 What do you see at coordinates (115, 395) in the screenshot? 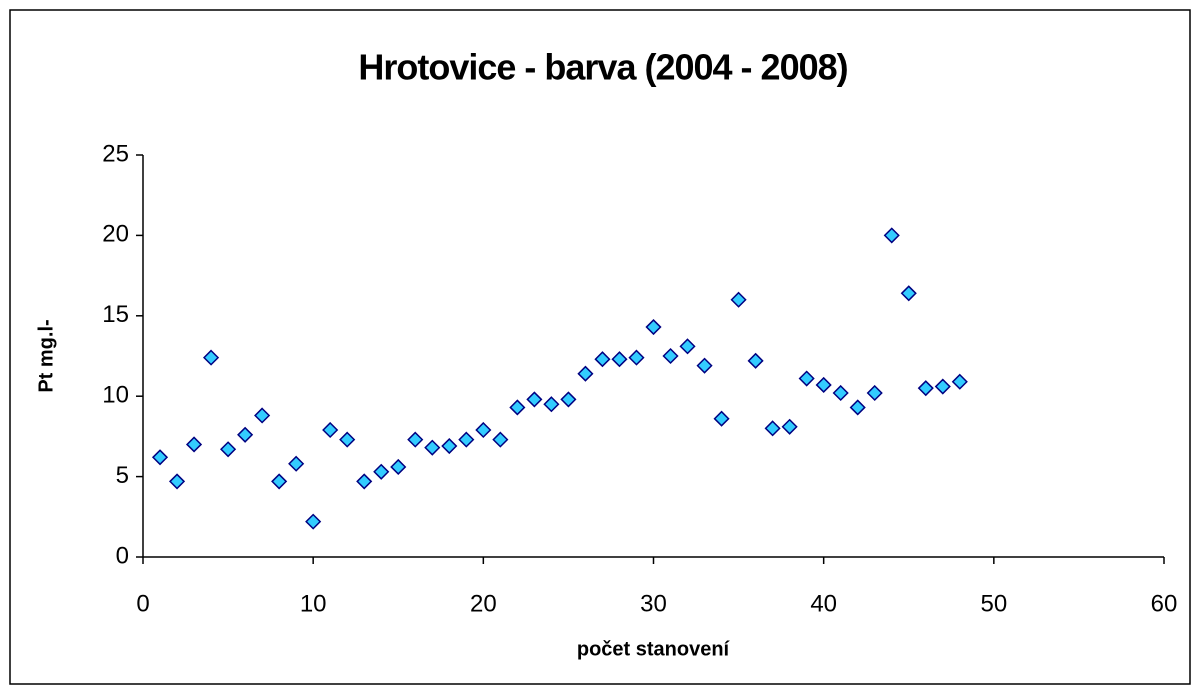
I see `y-tick-label: 10` at bounding box center [115, 395].